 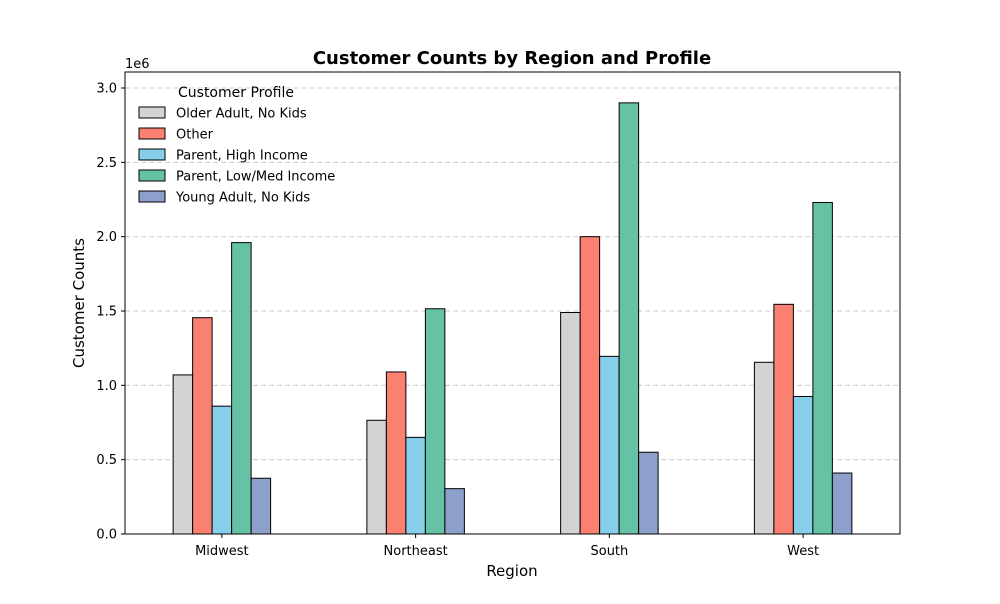 I want to click on legend-label: Other, so click(x=195, y=135).